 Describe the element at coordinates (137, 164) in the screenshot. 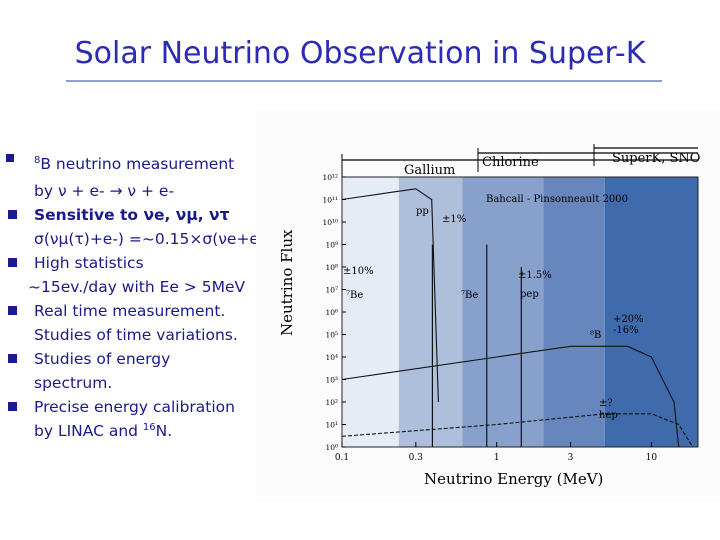

I see `bullet-1-text: B neutrino measurement` at that location.